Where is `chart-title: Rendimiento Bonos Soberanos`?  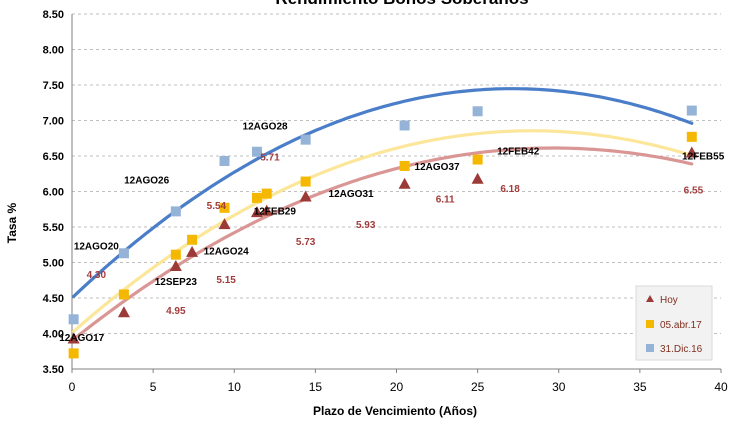 chart-title: Rendimiento Bonos Soberanos is located at coordinates (401, 4).